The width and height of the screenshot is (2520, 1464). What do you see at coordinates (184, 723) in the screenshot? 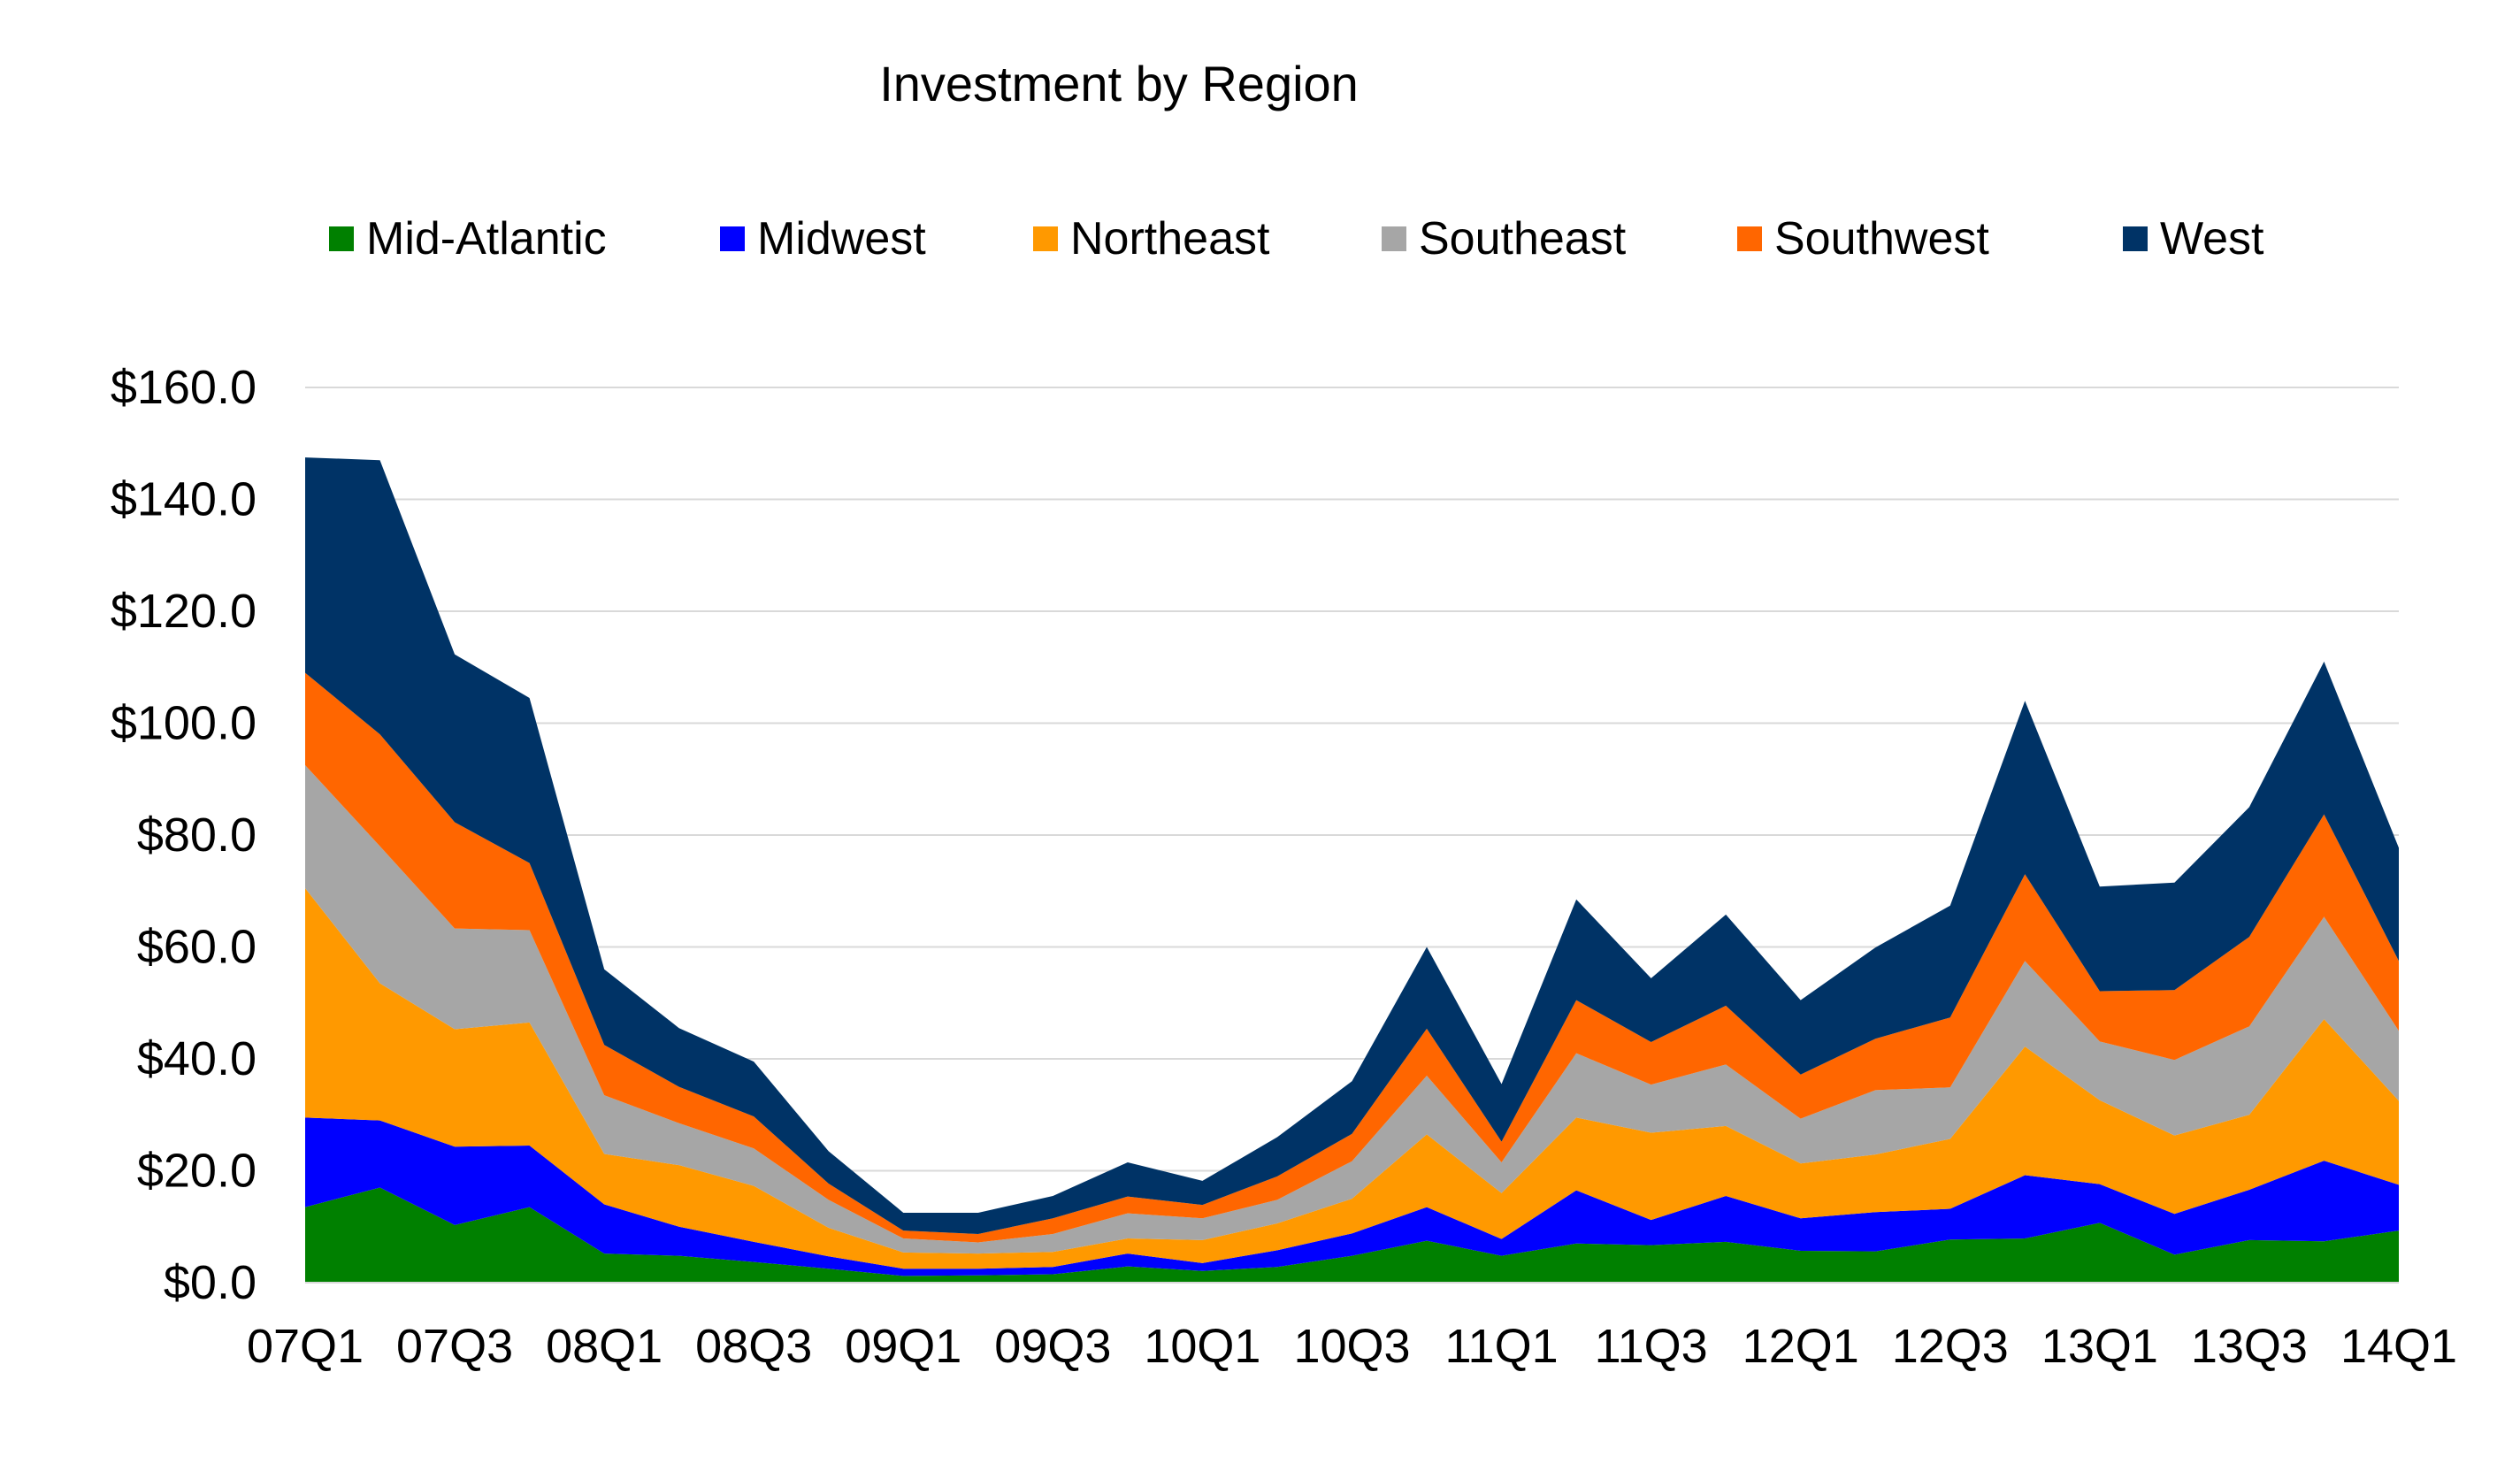
I see `y-tick-label: $100.0` at bounding box center [184, 723].